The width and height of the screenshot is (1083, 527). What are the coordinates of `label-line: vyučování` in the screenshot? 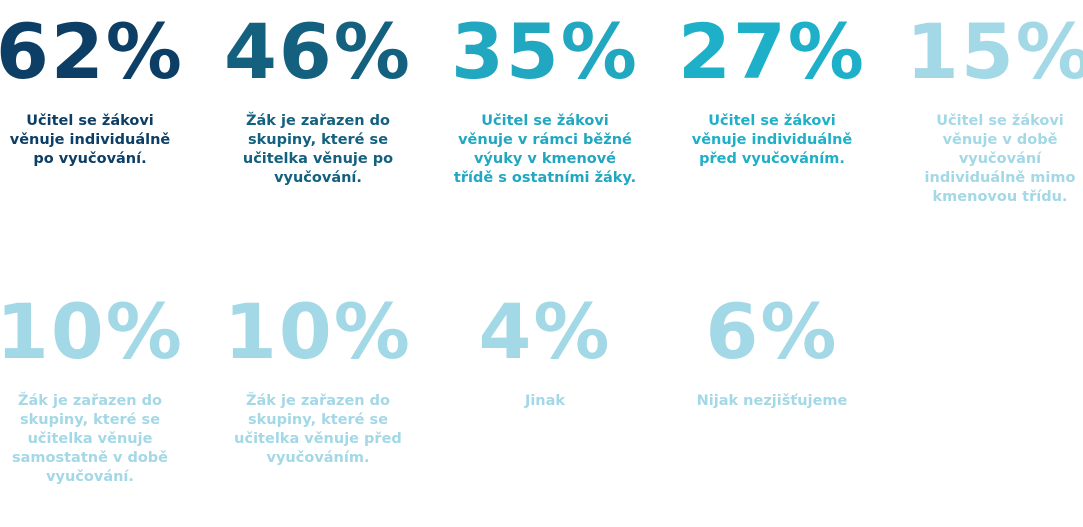 It's located at (1000, 159).